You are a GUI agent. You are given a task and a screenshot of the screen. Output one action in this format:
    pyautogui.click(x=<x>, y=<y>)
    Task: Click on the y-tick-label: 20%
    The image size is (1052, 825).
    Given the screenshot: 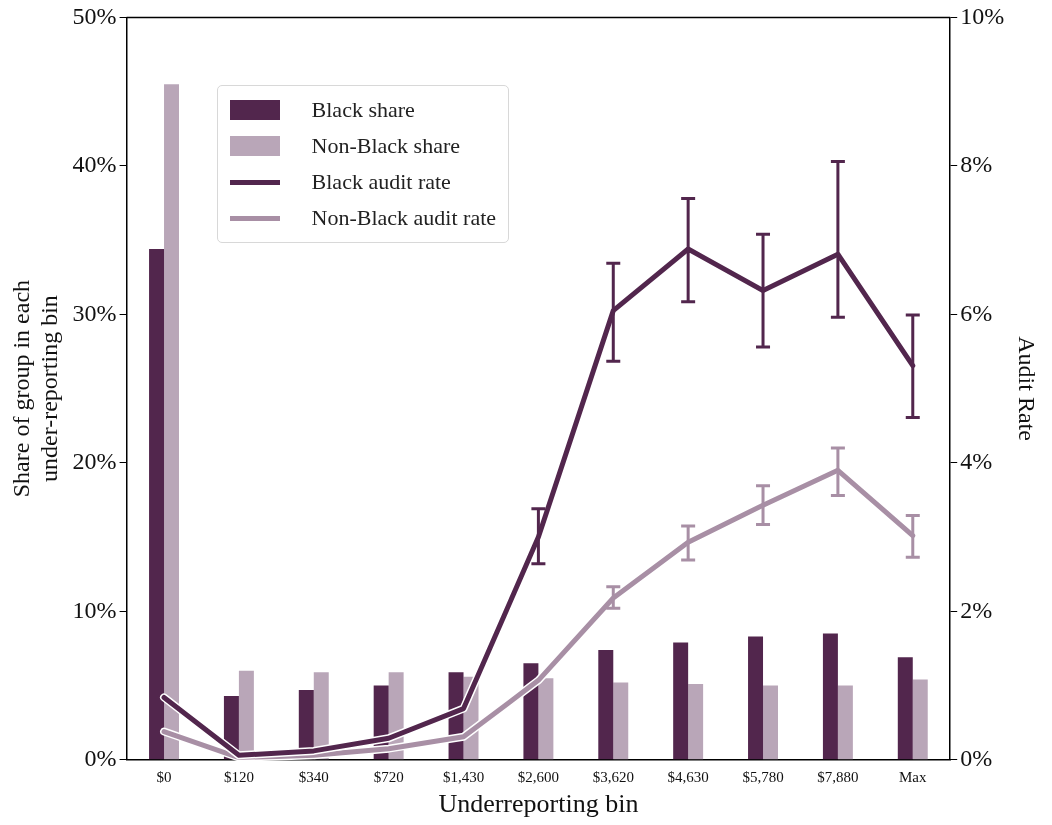 What is the action you would take?
    pyautogui.click(x=94, y=461)
    